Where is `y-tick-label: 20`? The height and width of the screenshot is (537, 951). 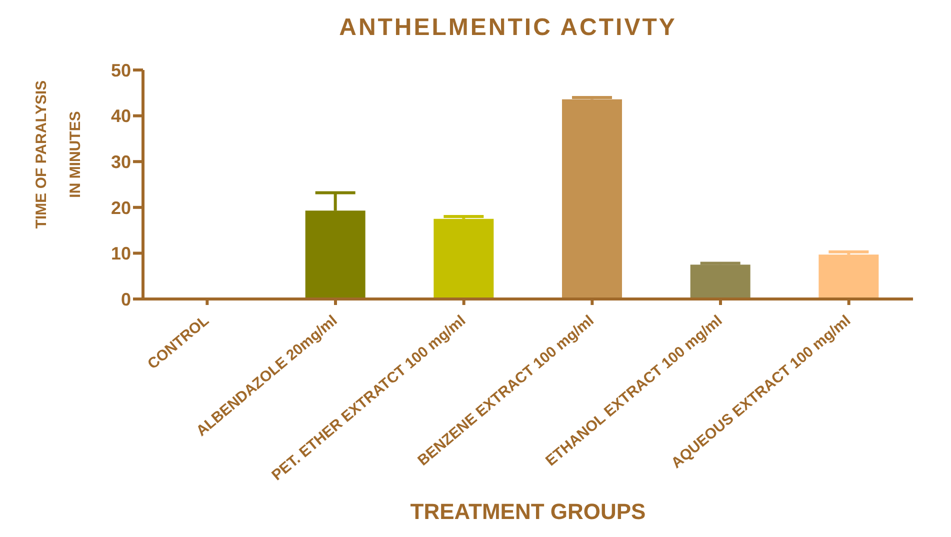
y-tick-label: 20 is located at coordinates (120, 208).